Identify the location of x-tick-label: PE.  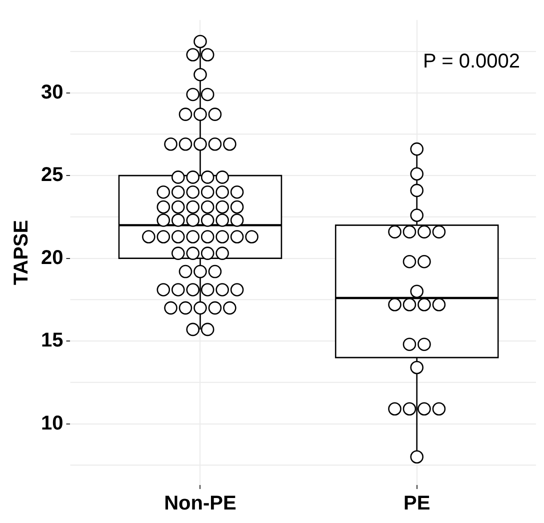
(417, 503).